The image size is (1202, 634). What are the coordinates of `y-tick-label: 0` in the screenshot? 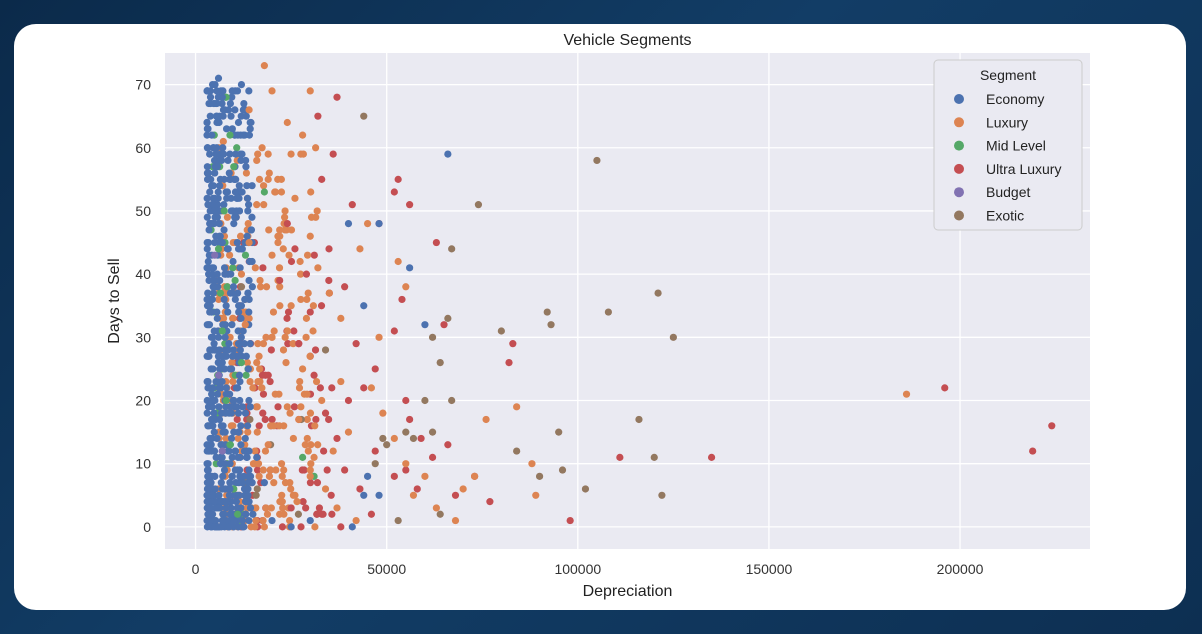 It's located at (147, 527).